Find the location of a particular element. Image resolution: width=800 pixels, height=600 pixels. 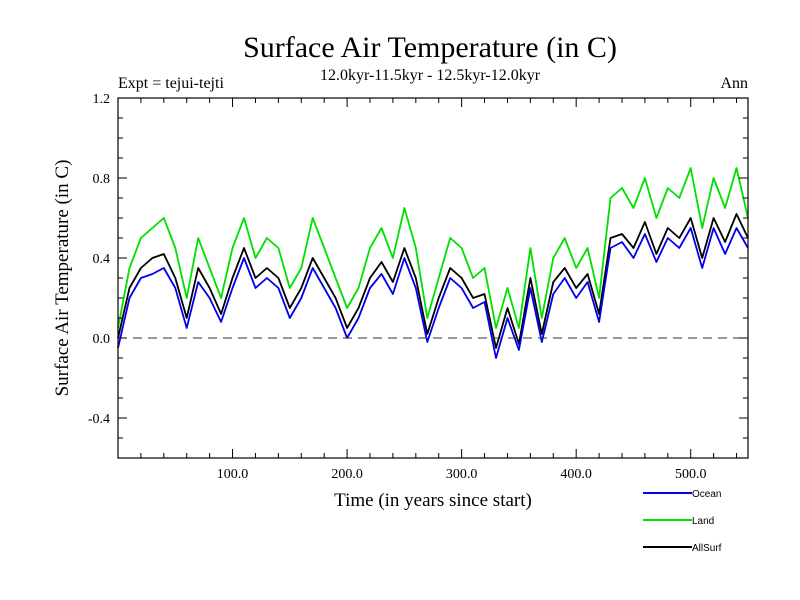

legend-label-allsurf: AllSurf is located at coordinates (707, 548).